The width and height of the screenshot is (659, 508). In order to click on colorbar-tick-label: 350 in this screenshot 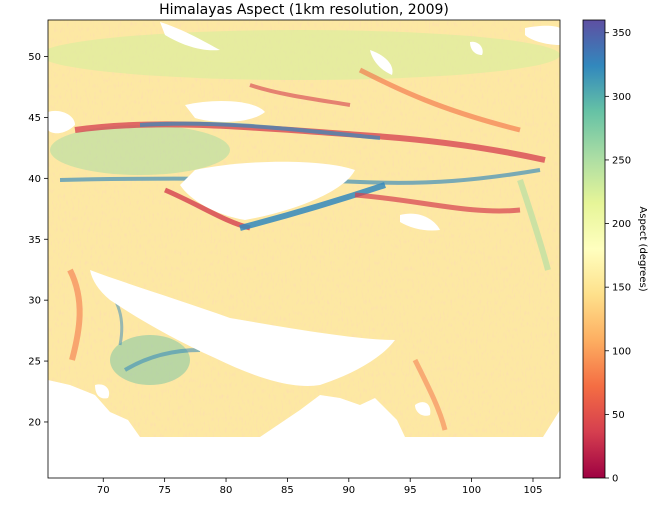, I will do `click(621, 33)`.